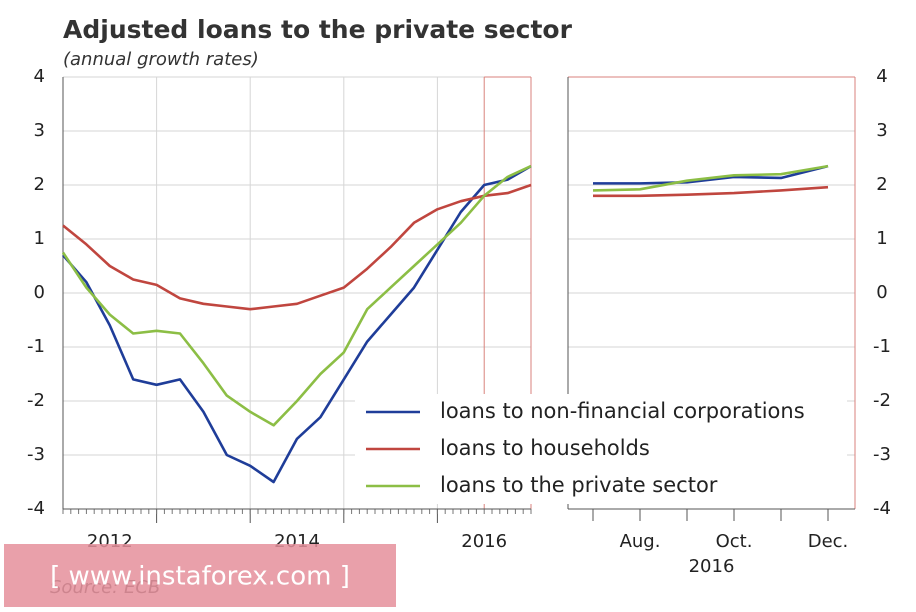 Image resolution: width=916 pixels, height=612 pixels. What do you see at coordinates (622, 411) in the screenshot?
I see `legend-label: loans to non-financial corporations` at bounding box center [622, 411].